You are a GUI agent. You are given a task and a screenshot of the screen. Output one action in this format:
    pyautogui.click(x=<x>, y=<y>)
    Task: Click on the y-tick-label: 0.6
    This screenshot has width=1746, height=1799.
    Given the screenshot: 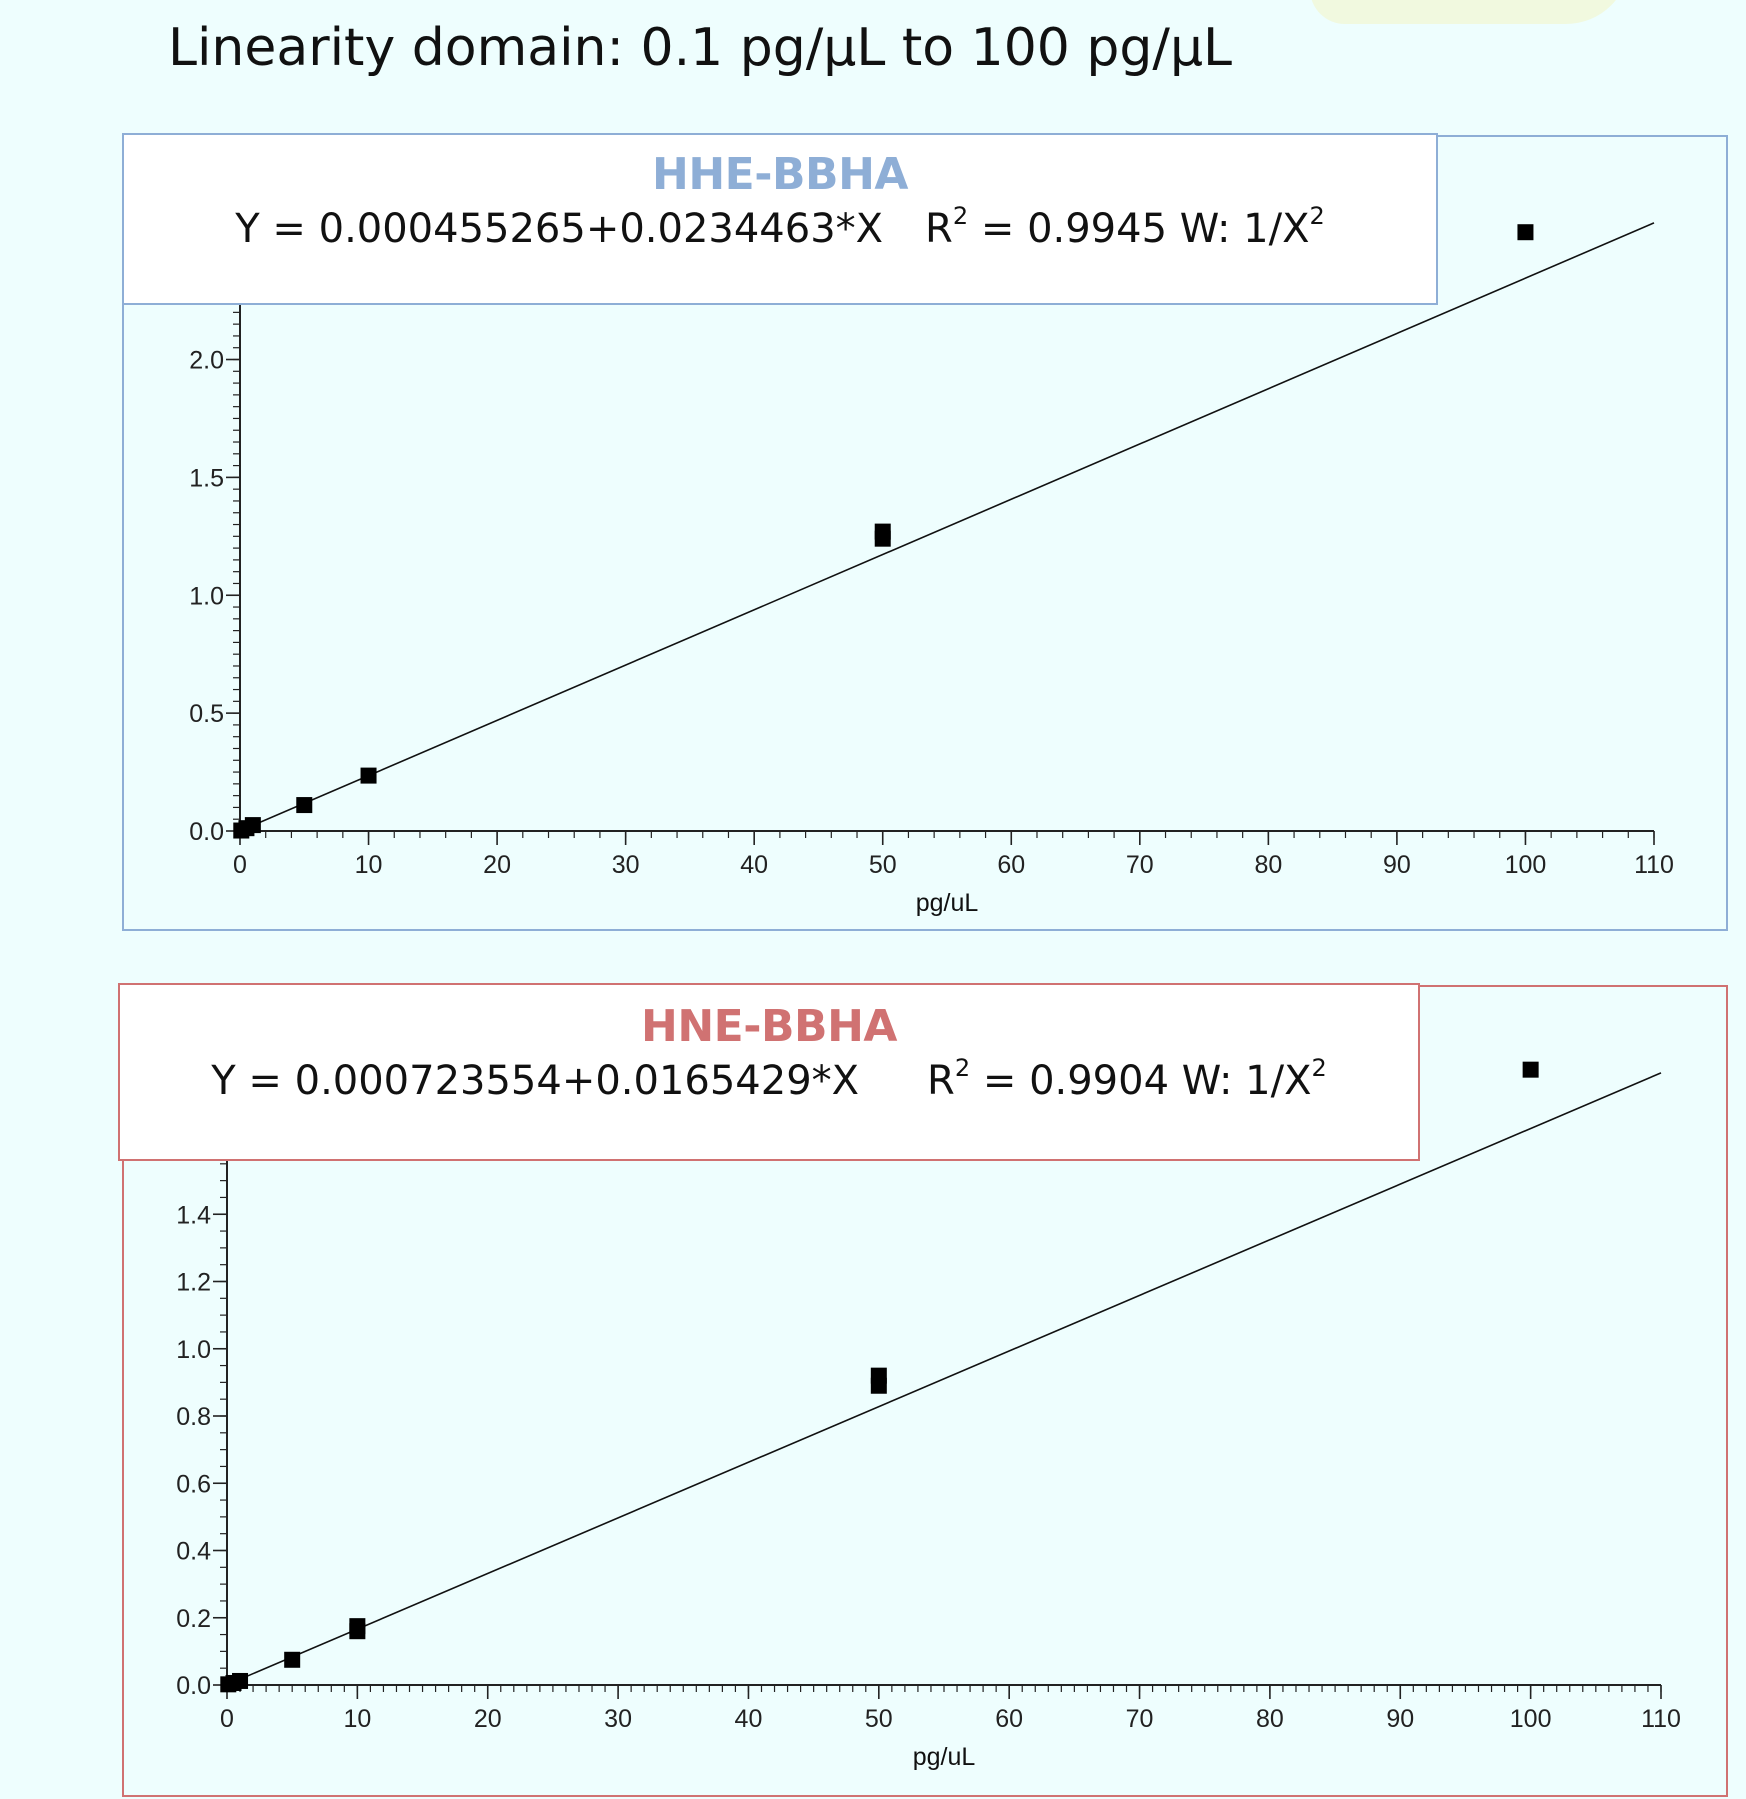 What is the action you would take?
    pyautogui.click(x=193, y=1484)
    